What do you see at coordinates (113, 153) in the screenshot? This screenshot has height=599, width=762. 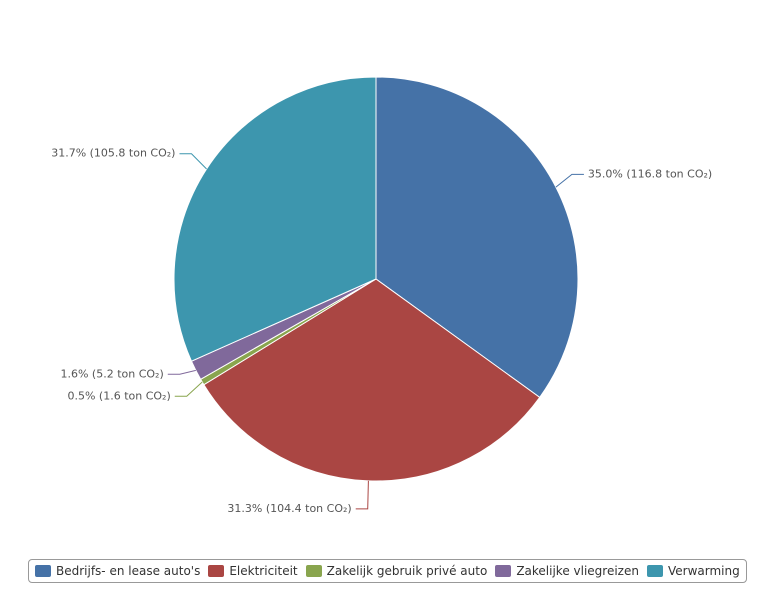 I see `data-label: 31.7% (105.8 ton CO₂)` at bounding box center [113, 153].